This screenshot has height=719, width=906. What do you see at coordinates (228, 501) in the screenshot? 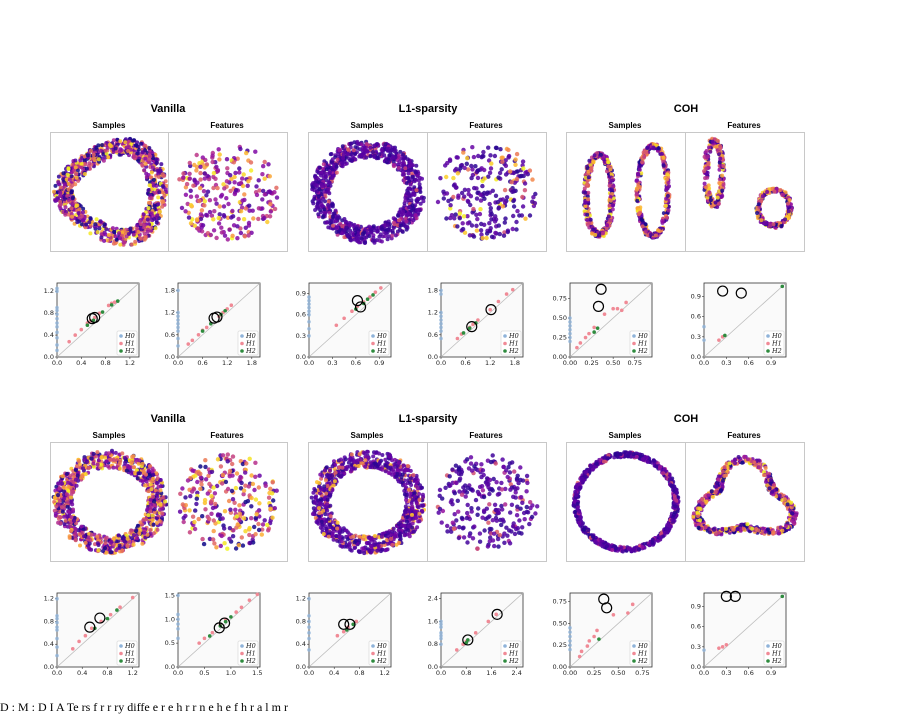
I see `embedding-points` at bounding box center [228, 501].